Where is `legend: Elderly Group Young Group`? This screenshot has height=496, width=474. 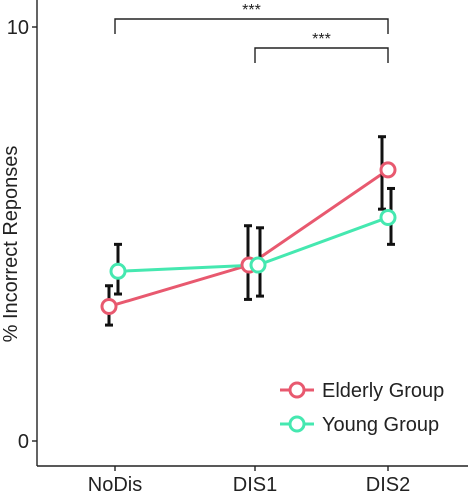 legend: Elderly Group Young Group is located at coordinates (362, 408).